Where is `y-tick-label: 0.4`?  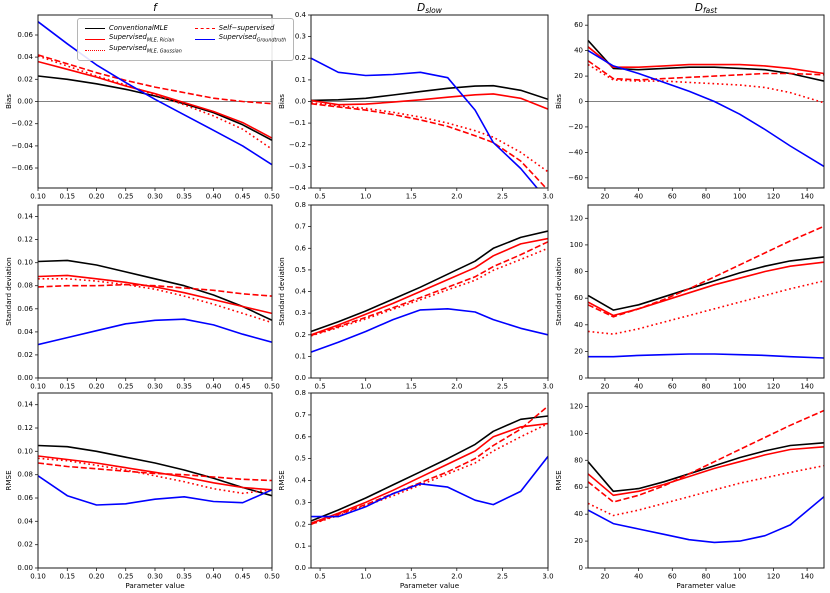 y-tick-label: 0.4 is located at coordinates (301, 15).